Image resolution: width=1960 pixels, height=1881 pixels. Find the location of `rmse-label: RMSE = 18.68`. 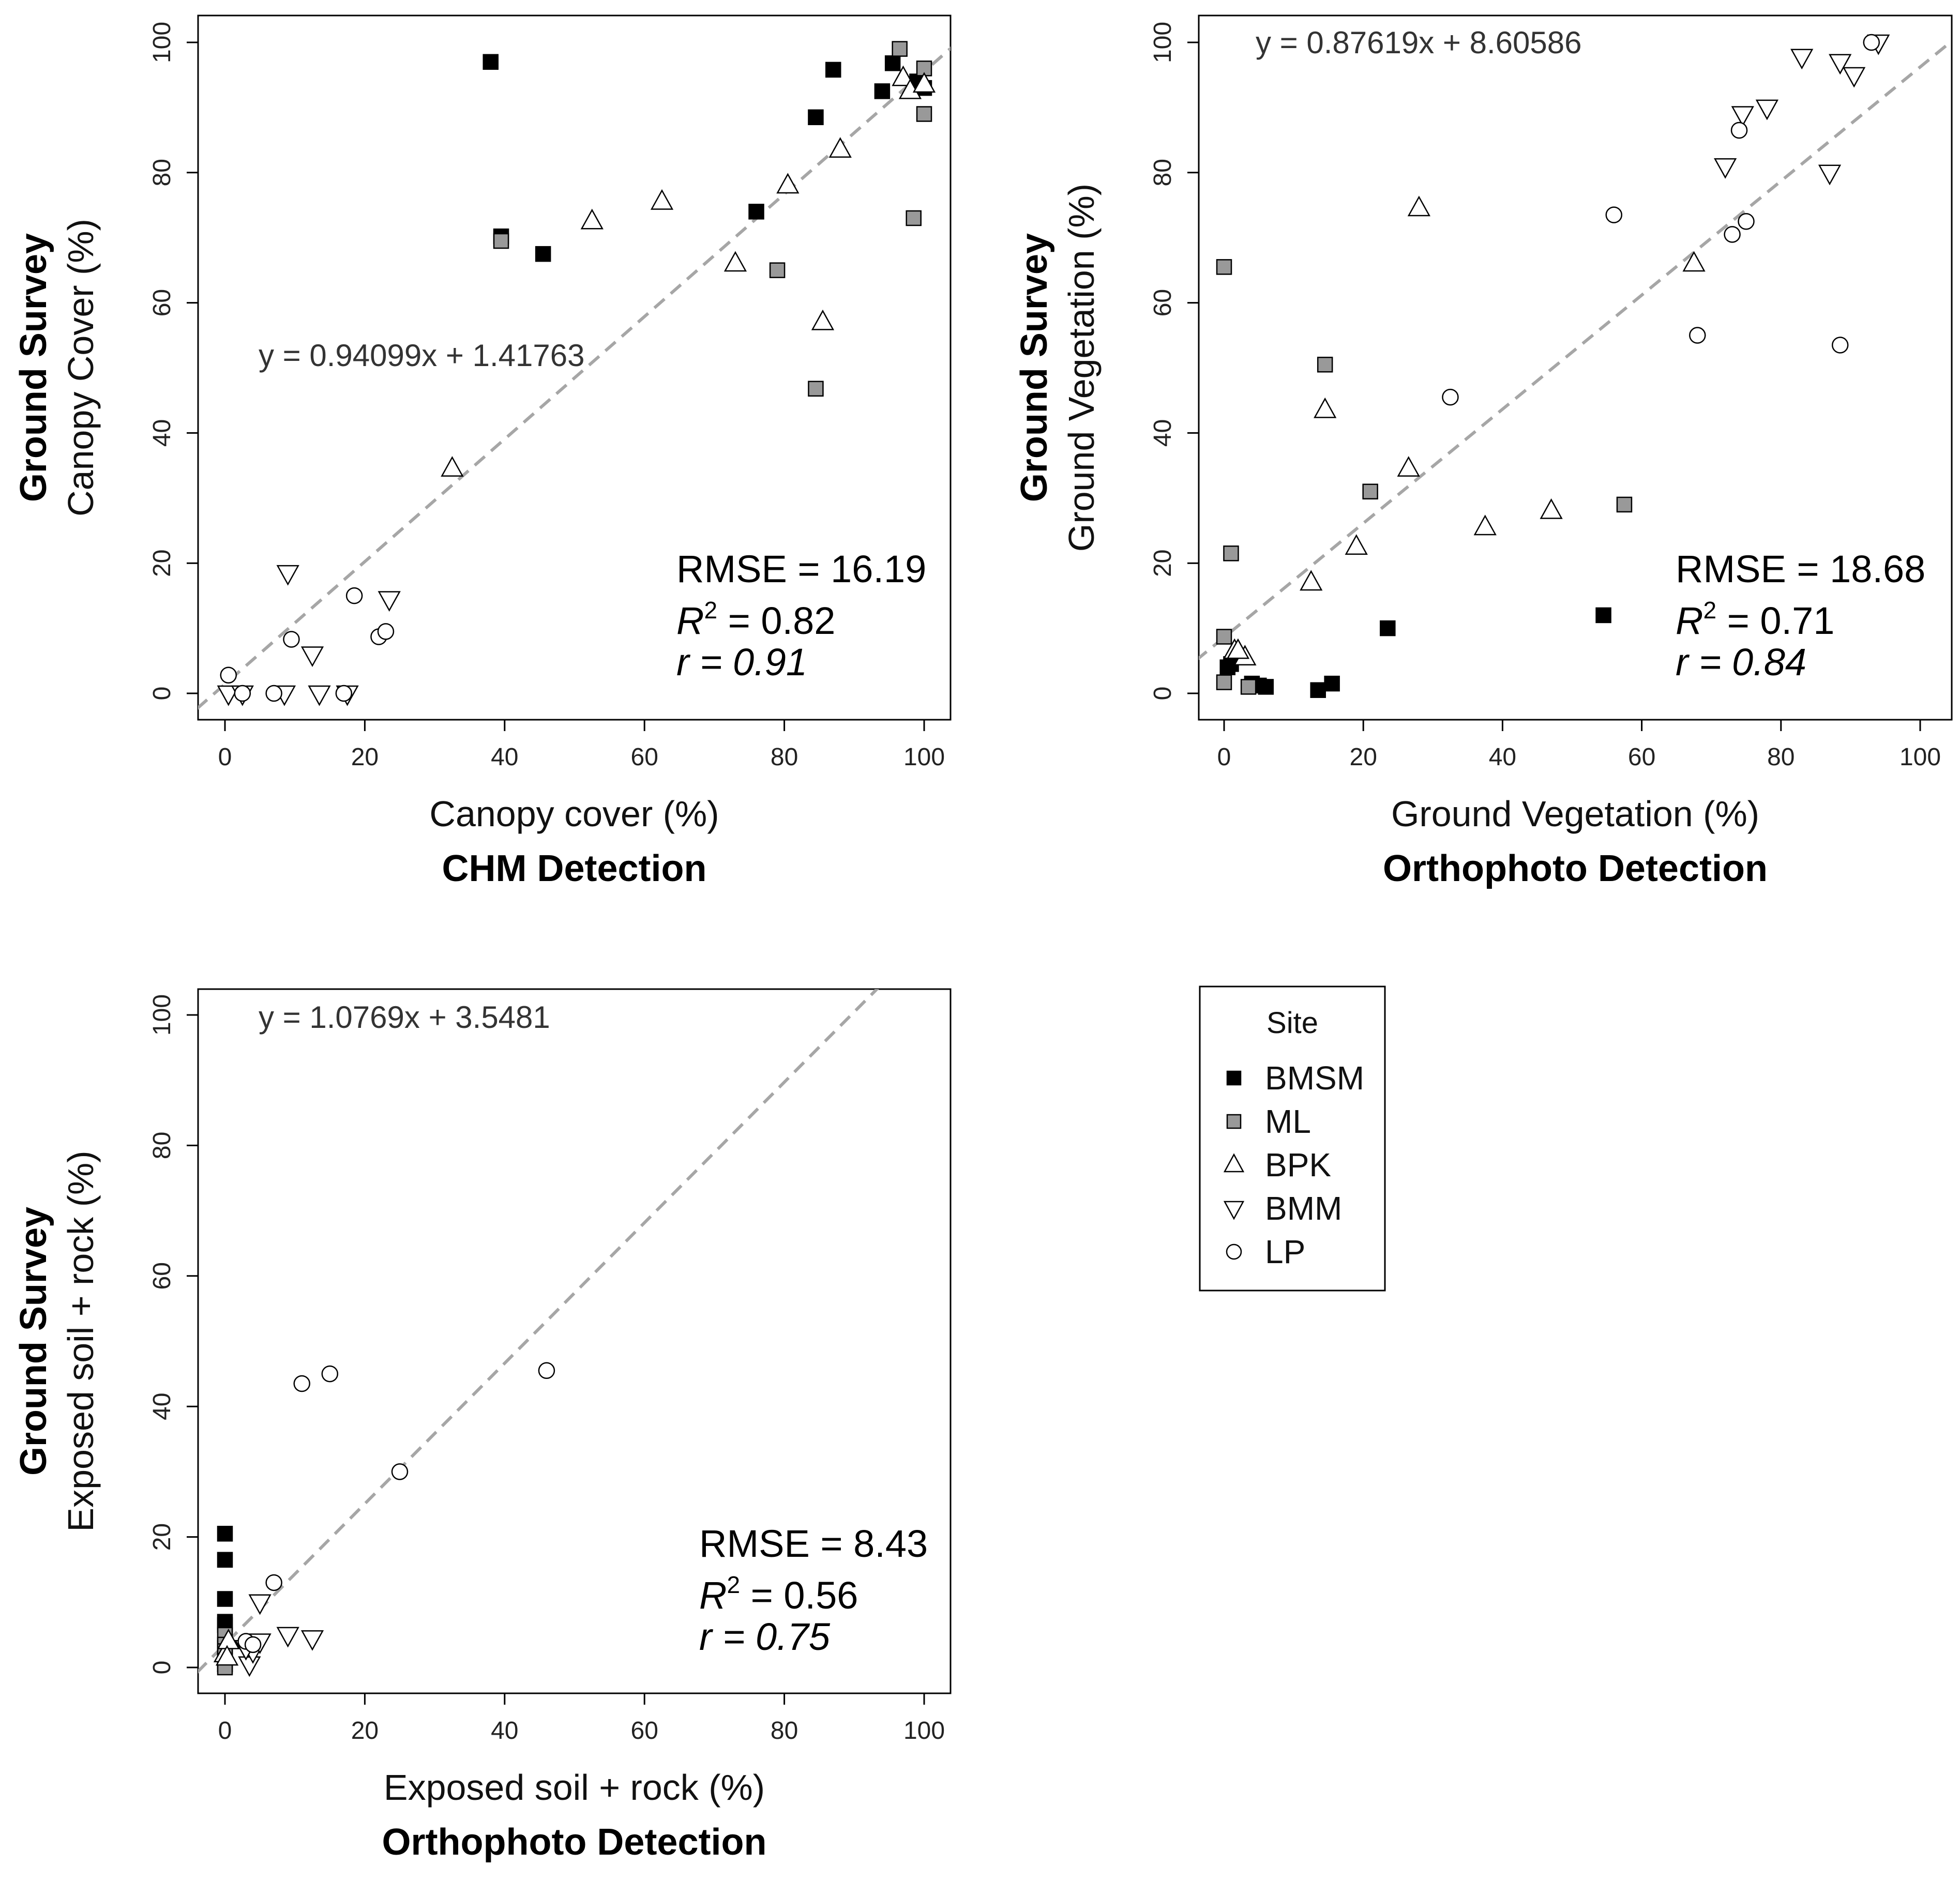

rmse-label: RMSE = 18.68 is located at coordinates (1800, 569).